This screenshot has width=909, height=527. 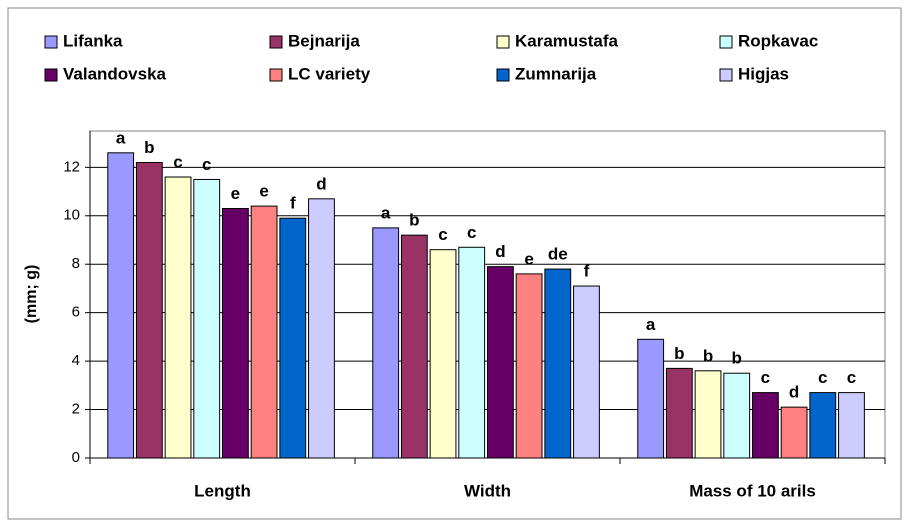 What do you see at coordinates (567, 40) in the screenshot?
I see `legend-label: Karamustafa` at bounding box center [567, 40].